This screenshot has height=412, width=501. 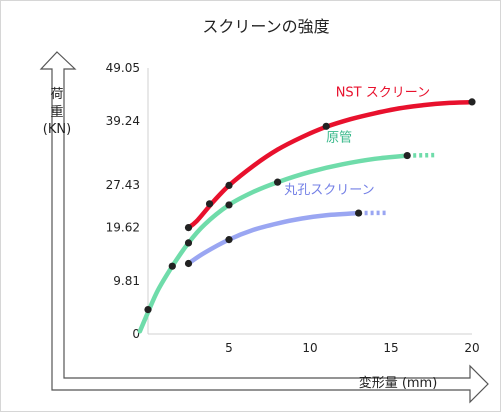 What do you see at coordinates (339, 137) in the screenshot?
I see `series-label: 原管` at bounding box center [339, 137].